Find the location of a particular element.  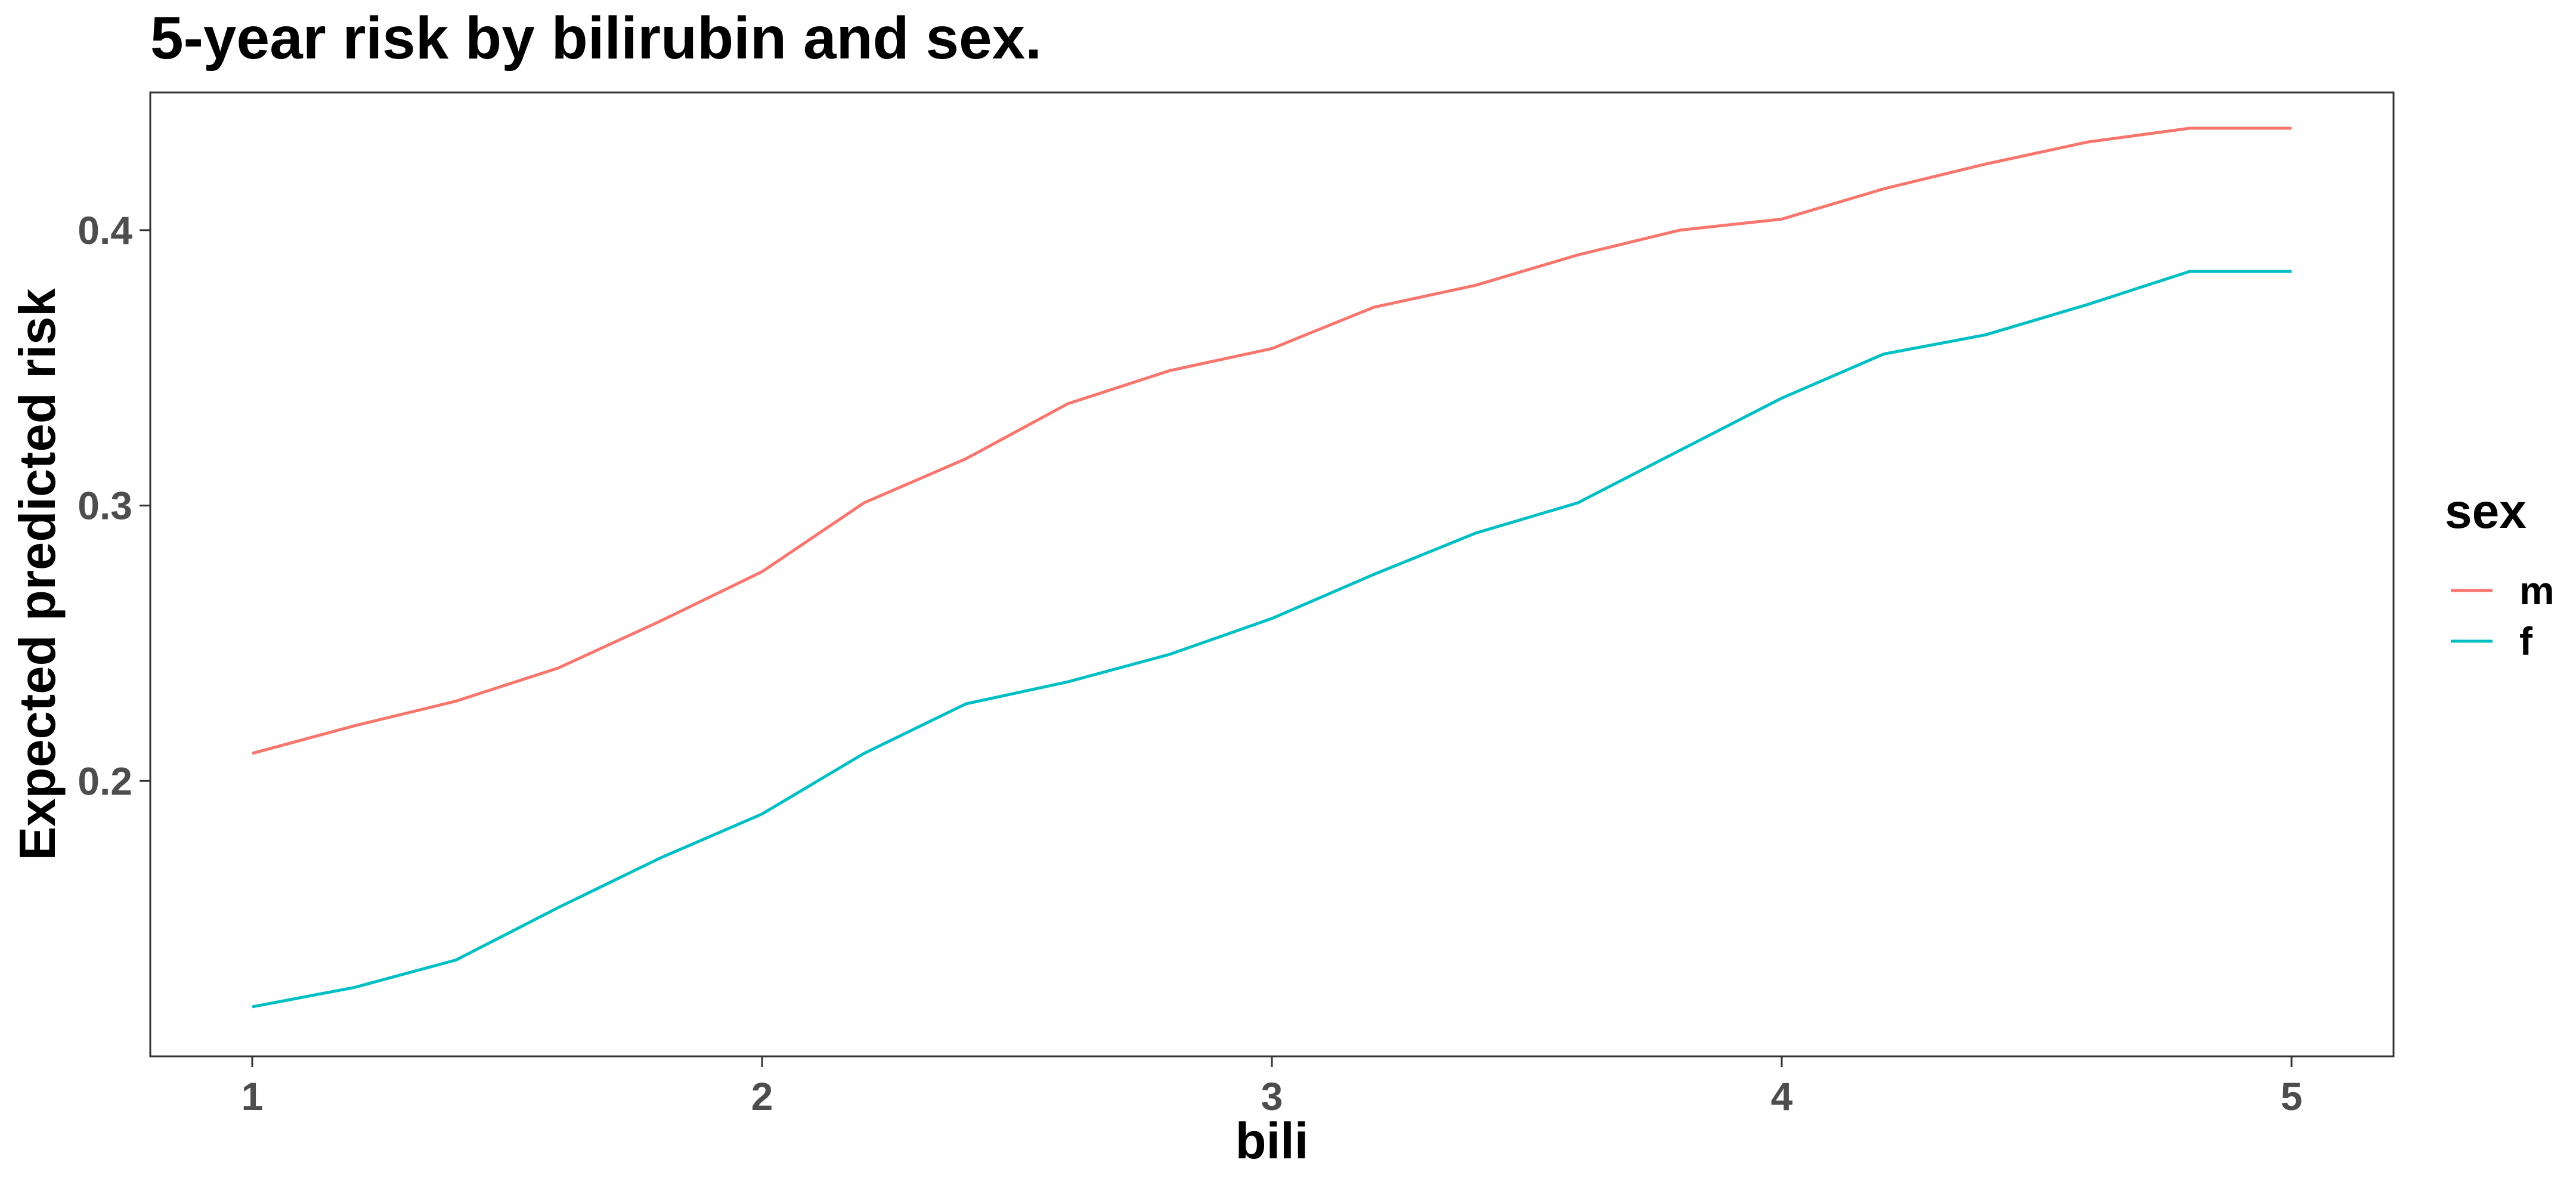

y-tick-label: 0.3 is located at coordinates (105, 506).